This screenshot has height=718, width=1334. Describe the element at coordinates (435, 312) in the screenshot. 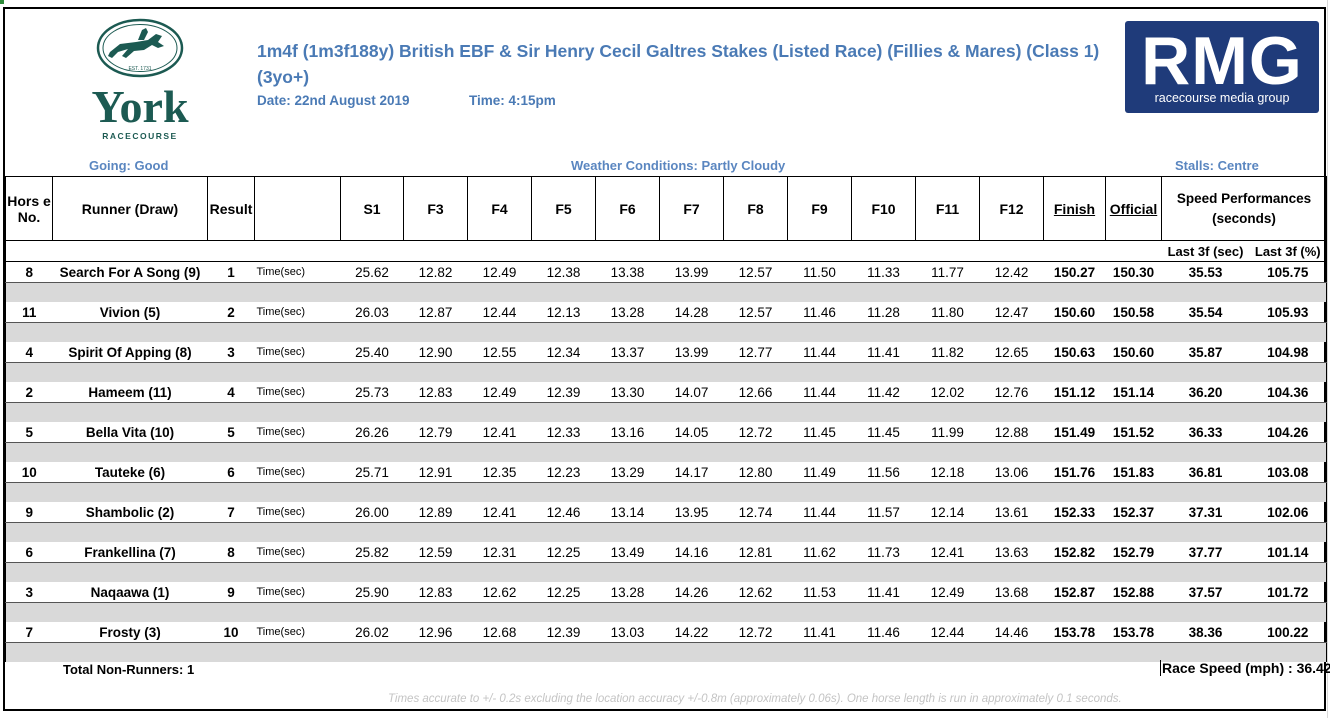

I see `split-cell: 12.87` at that location.